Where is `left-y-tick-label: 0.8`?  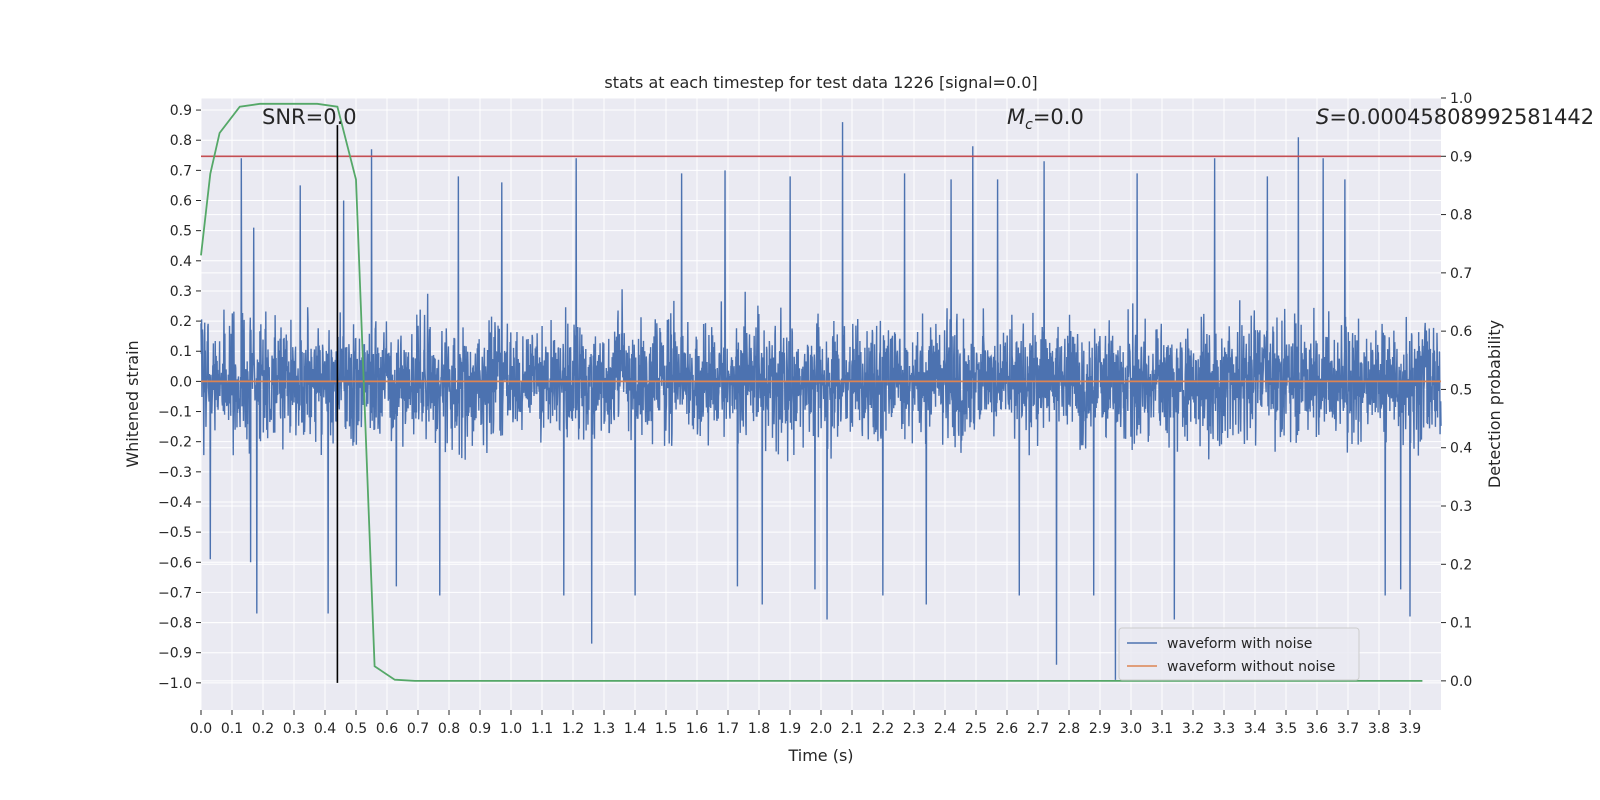
left-y-tick-label: 0.8 is located at coordinates (181, 141).